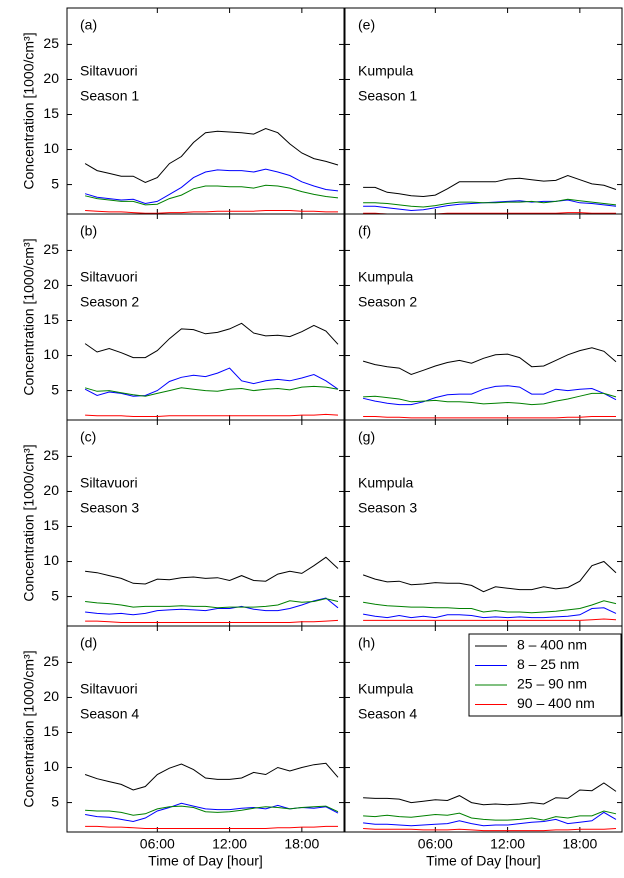  Describe the element at coordinates (552, 684) in the screenshot. I see `legend-label: 25 – 90 nm` at that location.